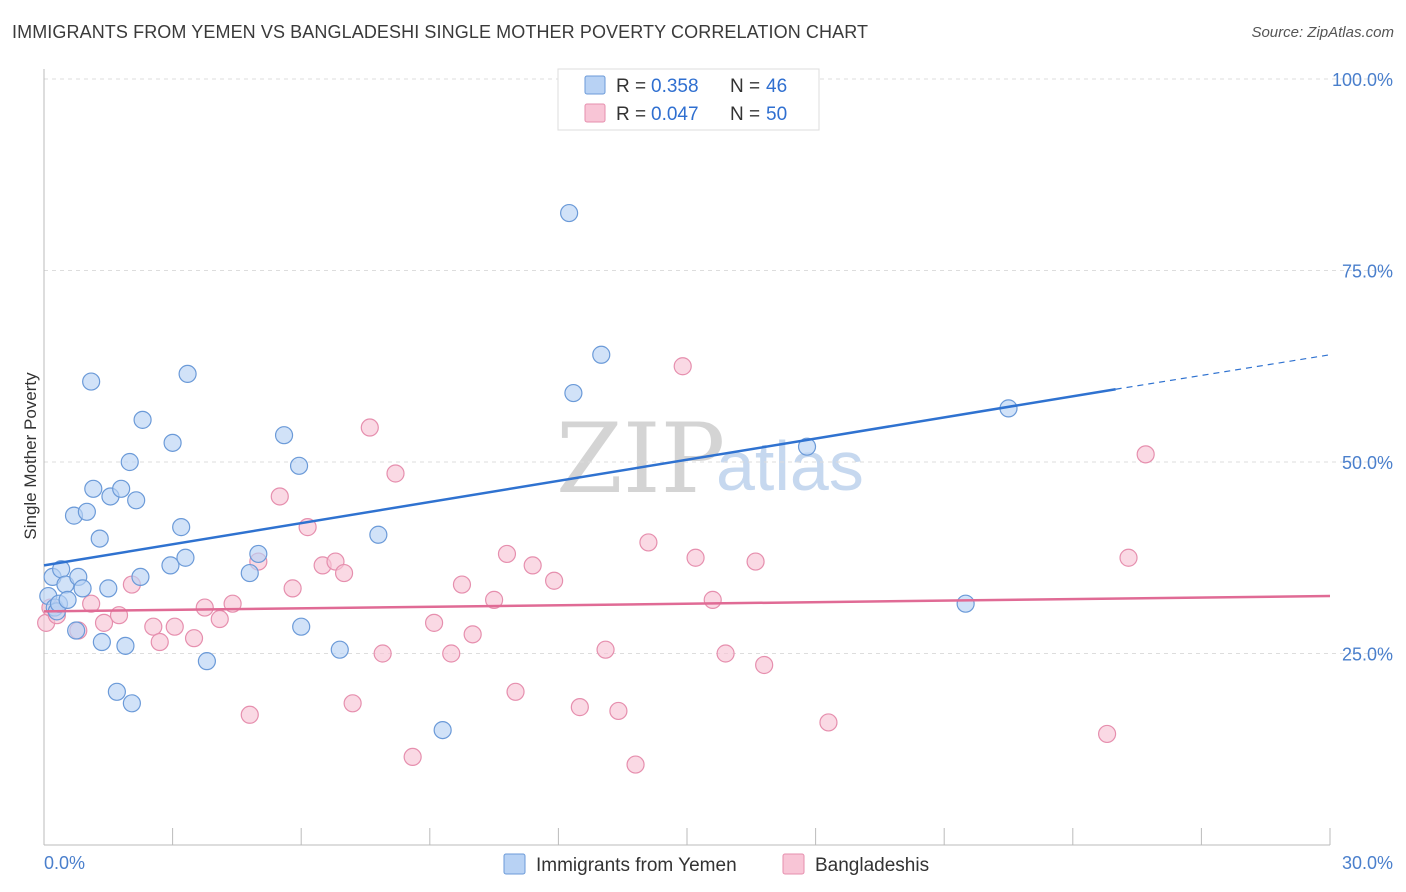  I want to click on y-tick-label-25: 25.0%, so click(1367, 655).